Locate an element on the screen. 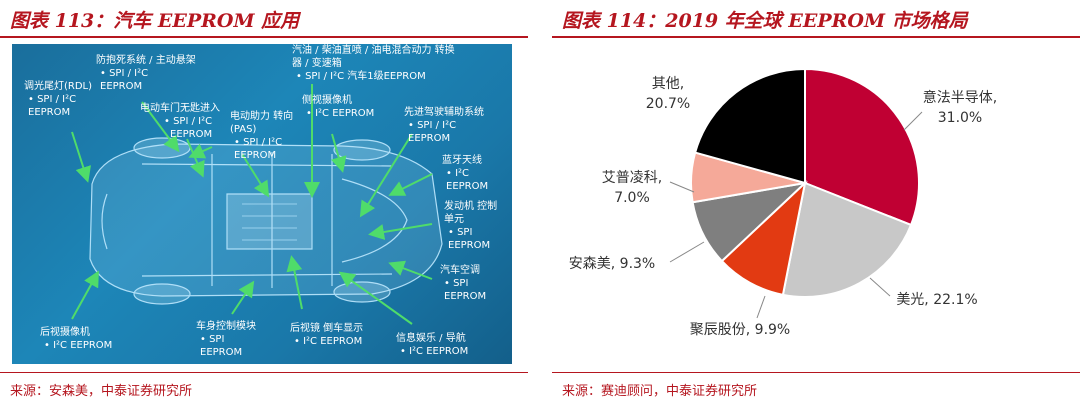  label-power-door-proto-2: EEPROM is located at coordinates (191, 134).